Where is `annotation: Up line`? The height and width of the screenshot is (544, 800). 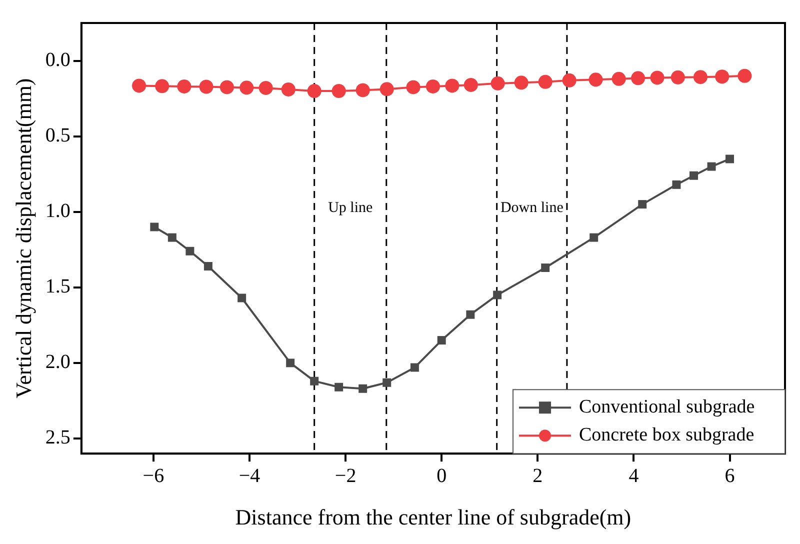 annotation: Up line is located at coordinates (350, 208).